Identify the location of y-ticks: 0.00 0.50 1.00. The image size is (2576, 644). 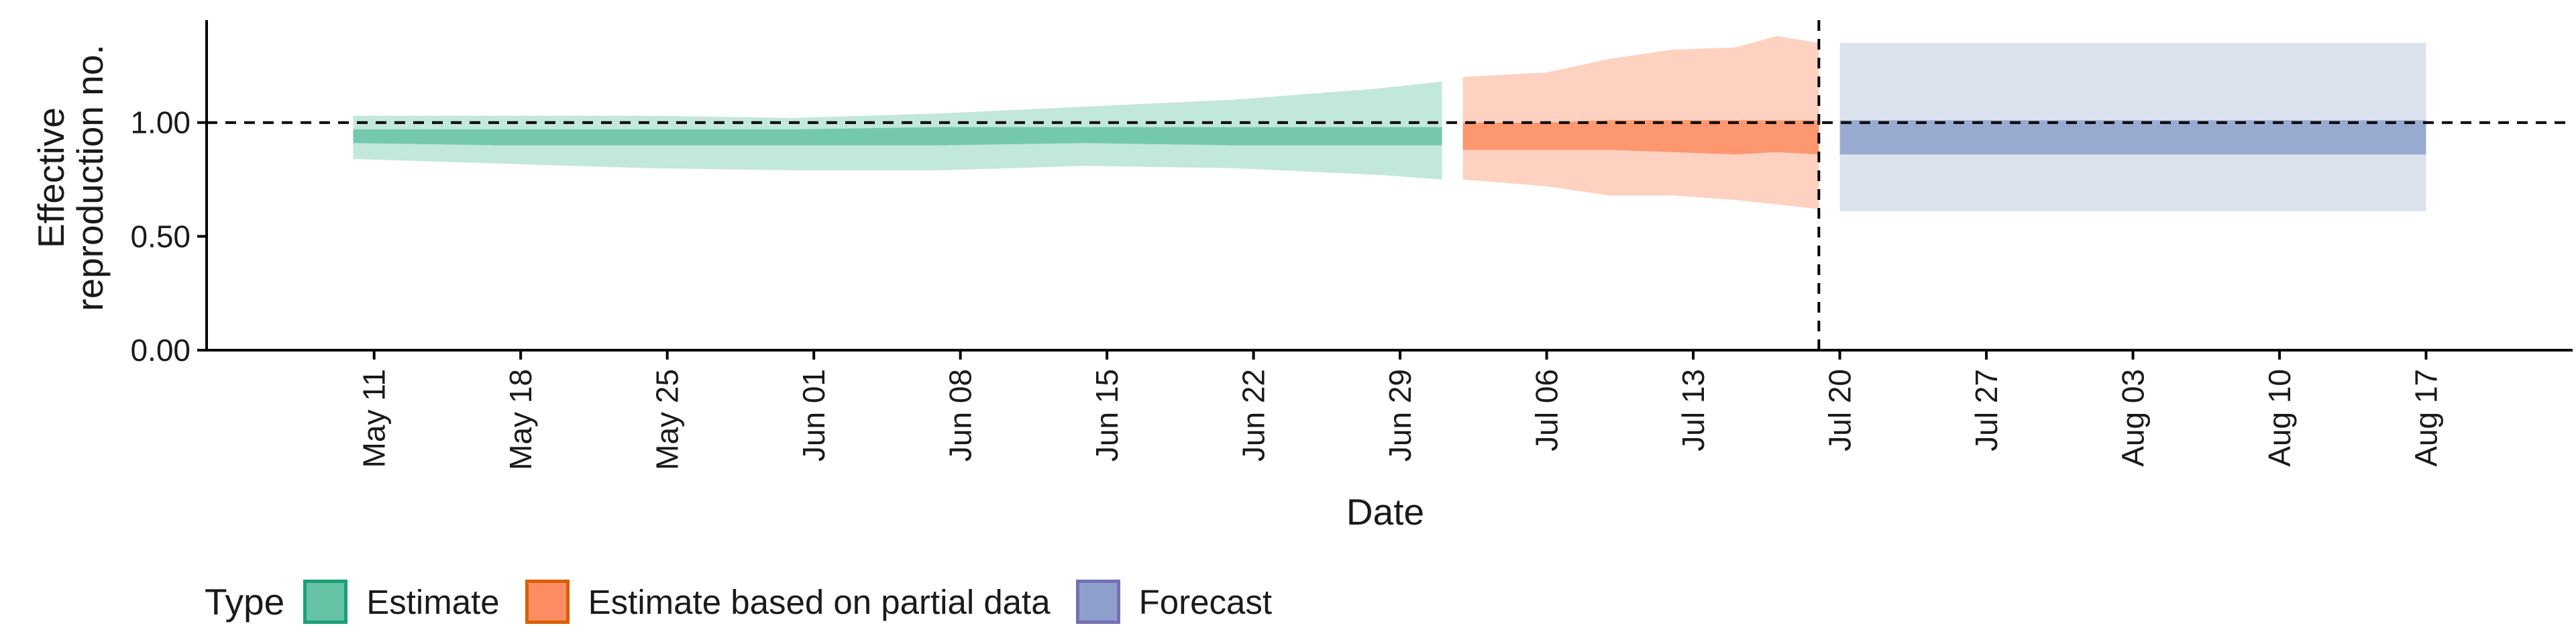
(168, 236).